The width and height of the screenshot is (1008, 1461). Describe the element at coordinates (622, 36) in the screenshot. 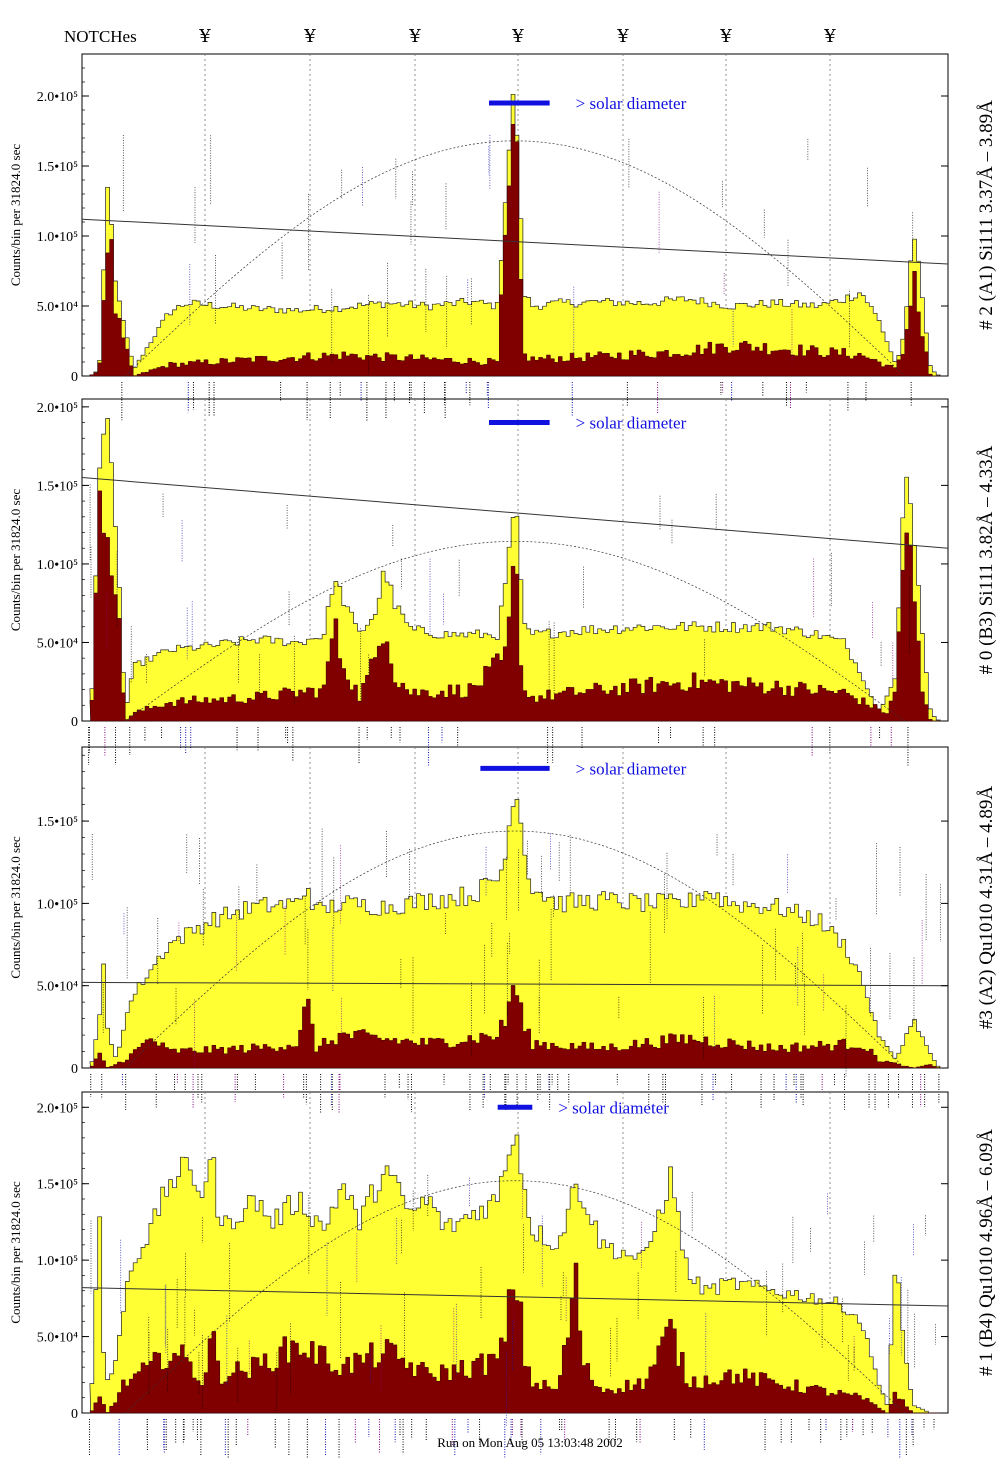

I see `notch-marker-5: ¥` at that location.